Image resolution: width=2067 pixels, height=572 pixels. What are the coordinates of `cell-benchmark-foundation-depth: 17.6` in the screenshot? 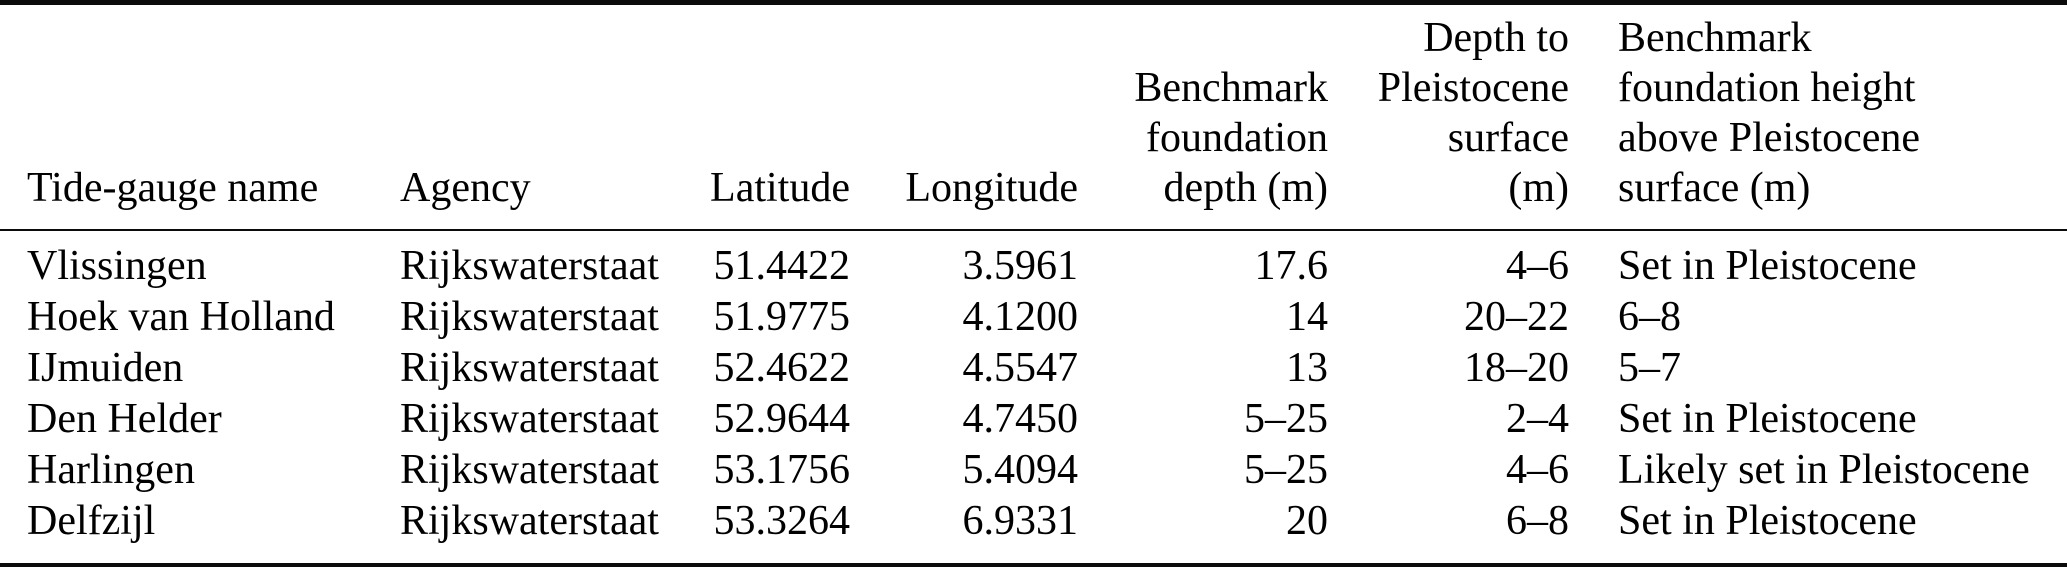 It's located at (1291, 266).